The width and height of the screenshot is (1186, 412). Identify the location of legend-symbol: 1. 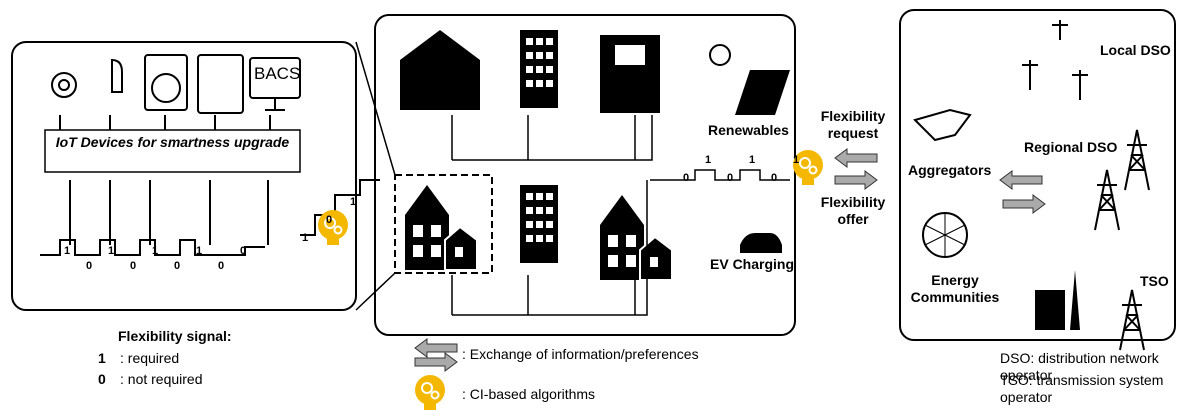
(102, 358).